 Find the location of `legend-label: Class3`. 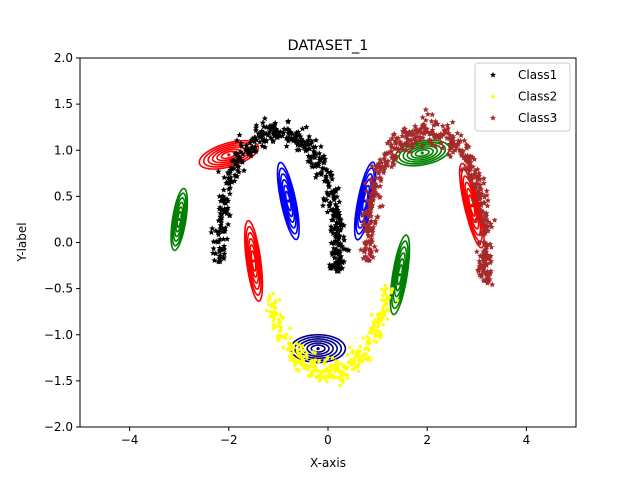

legend-label: Class3 is located at coordinates (537, 118).